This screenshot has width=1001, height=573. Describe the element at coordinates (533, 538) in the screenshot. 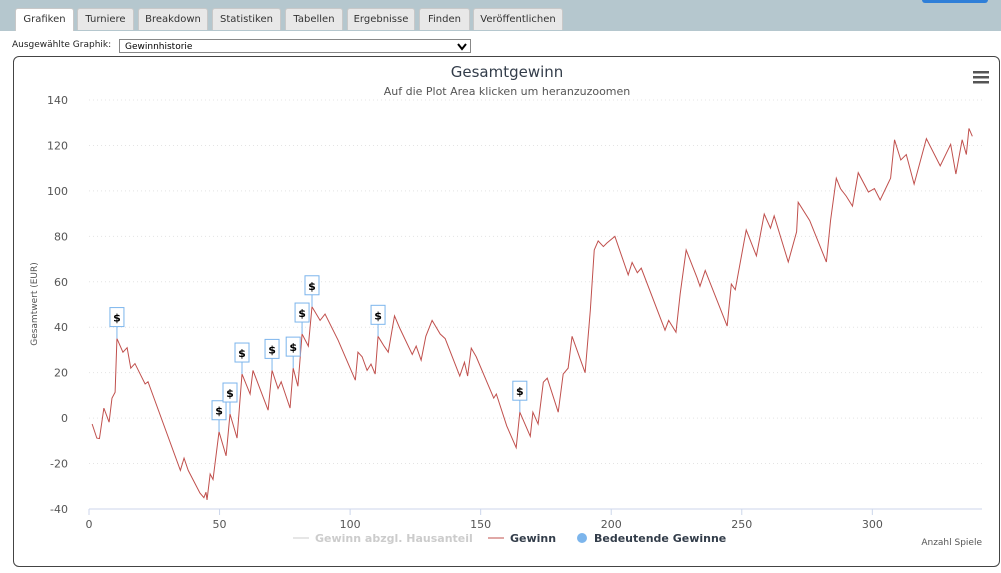

I see `legend-label: Gewinn` at that location.